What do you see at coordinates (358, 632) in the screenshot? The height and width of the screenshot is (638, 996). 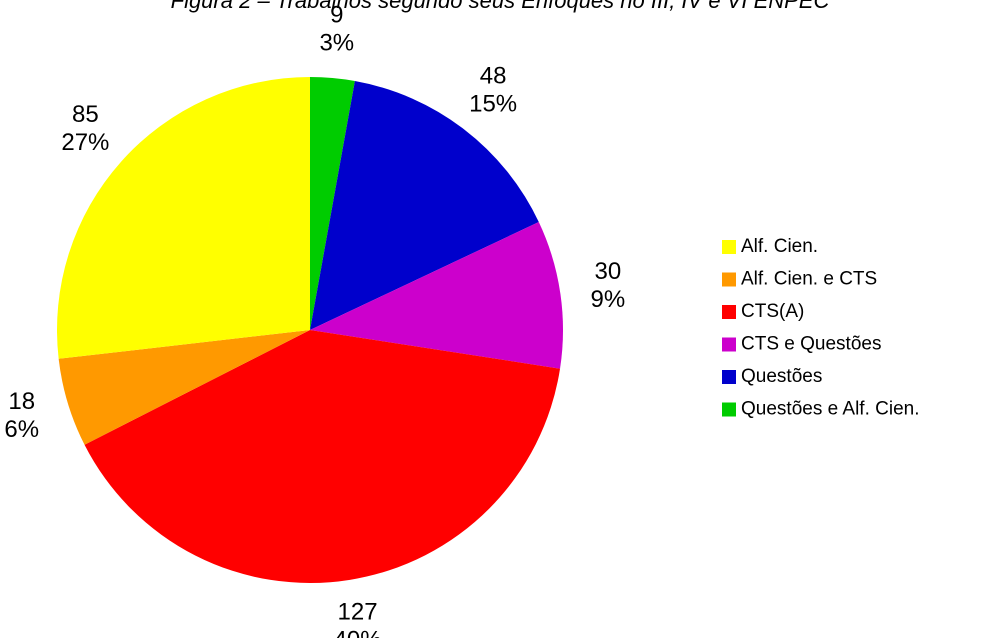 I see `percent-label: 40%` at bounding box center [358, 632].